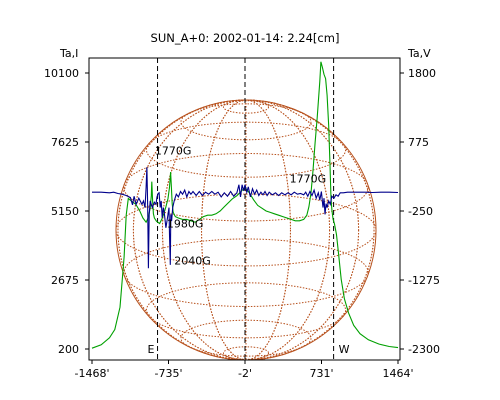 Image resolution: width=500 pixels, height=400 pixels. Describe the element at coordinates (68, 349) in the screenshot. I see `left-y-tick-label: 200` at that location.